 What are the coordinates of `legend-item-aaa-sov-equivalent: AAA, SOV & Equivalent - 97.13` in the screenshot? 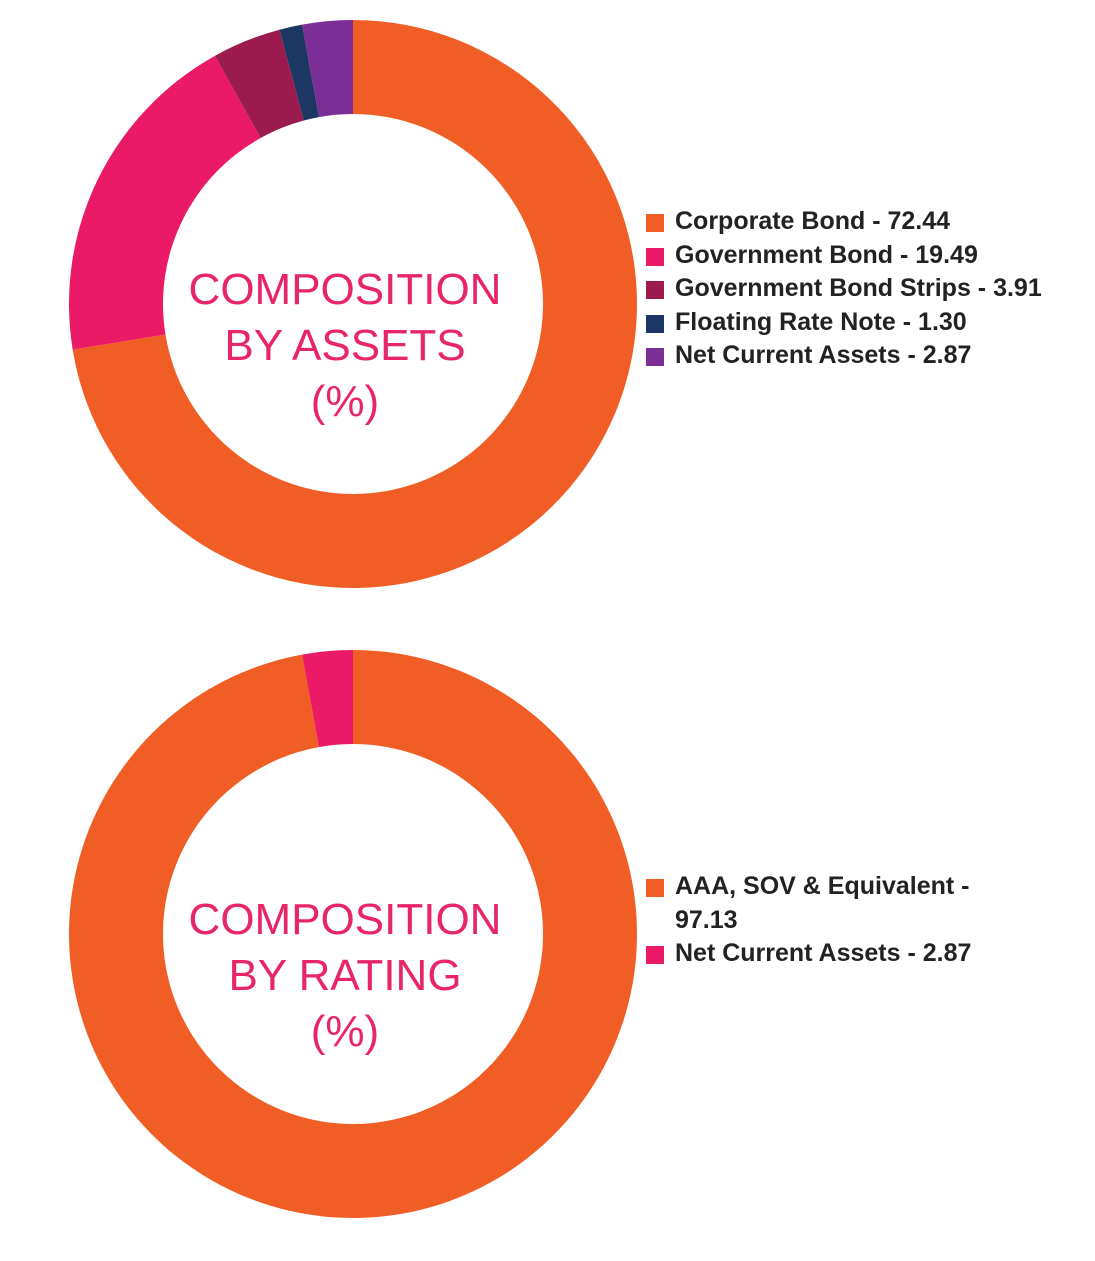 It's located at (826, 903).